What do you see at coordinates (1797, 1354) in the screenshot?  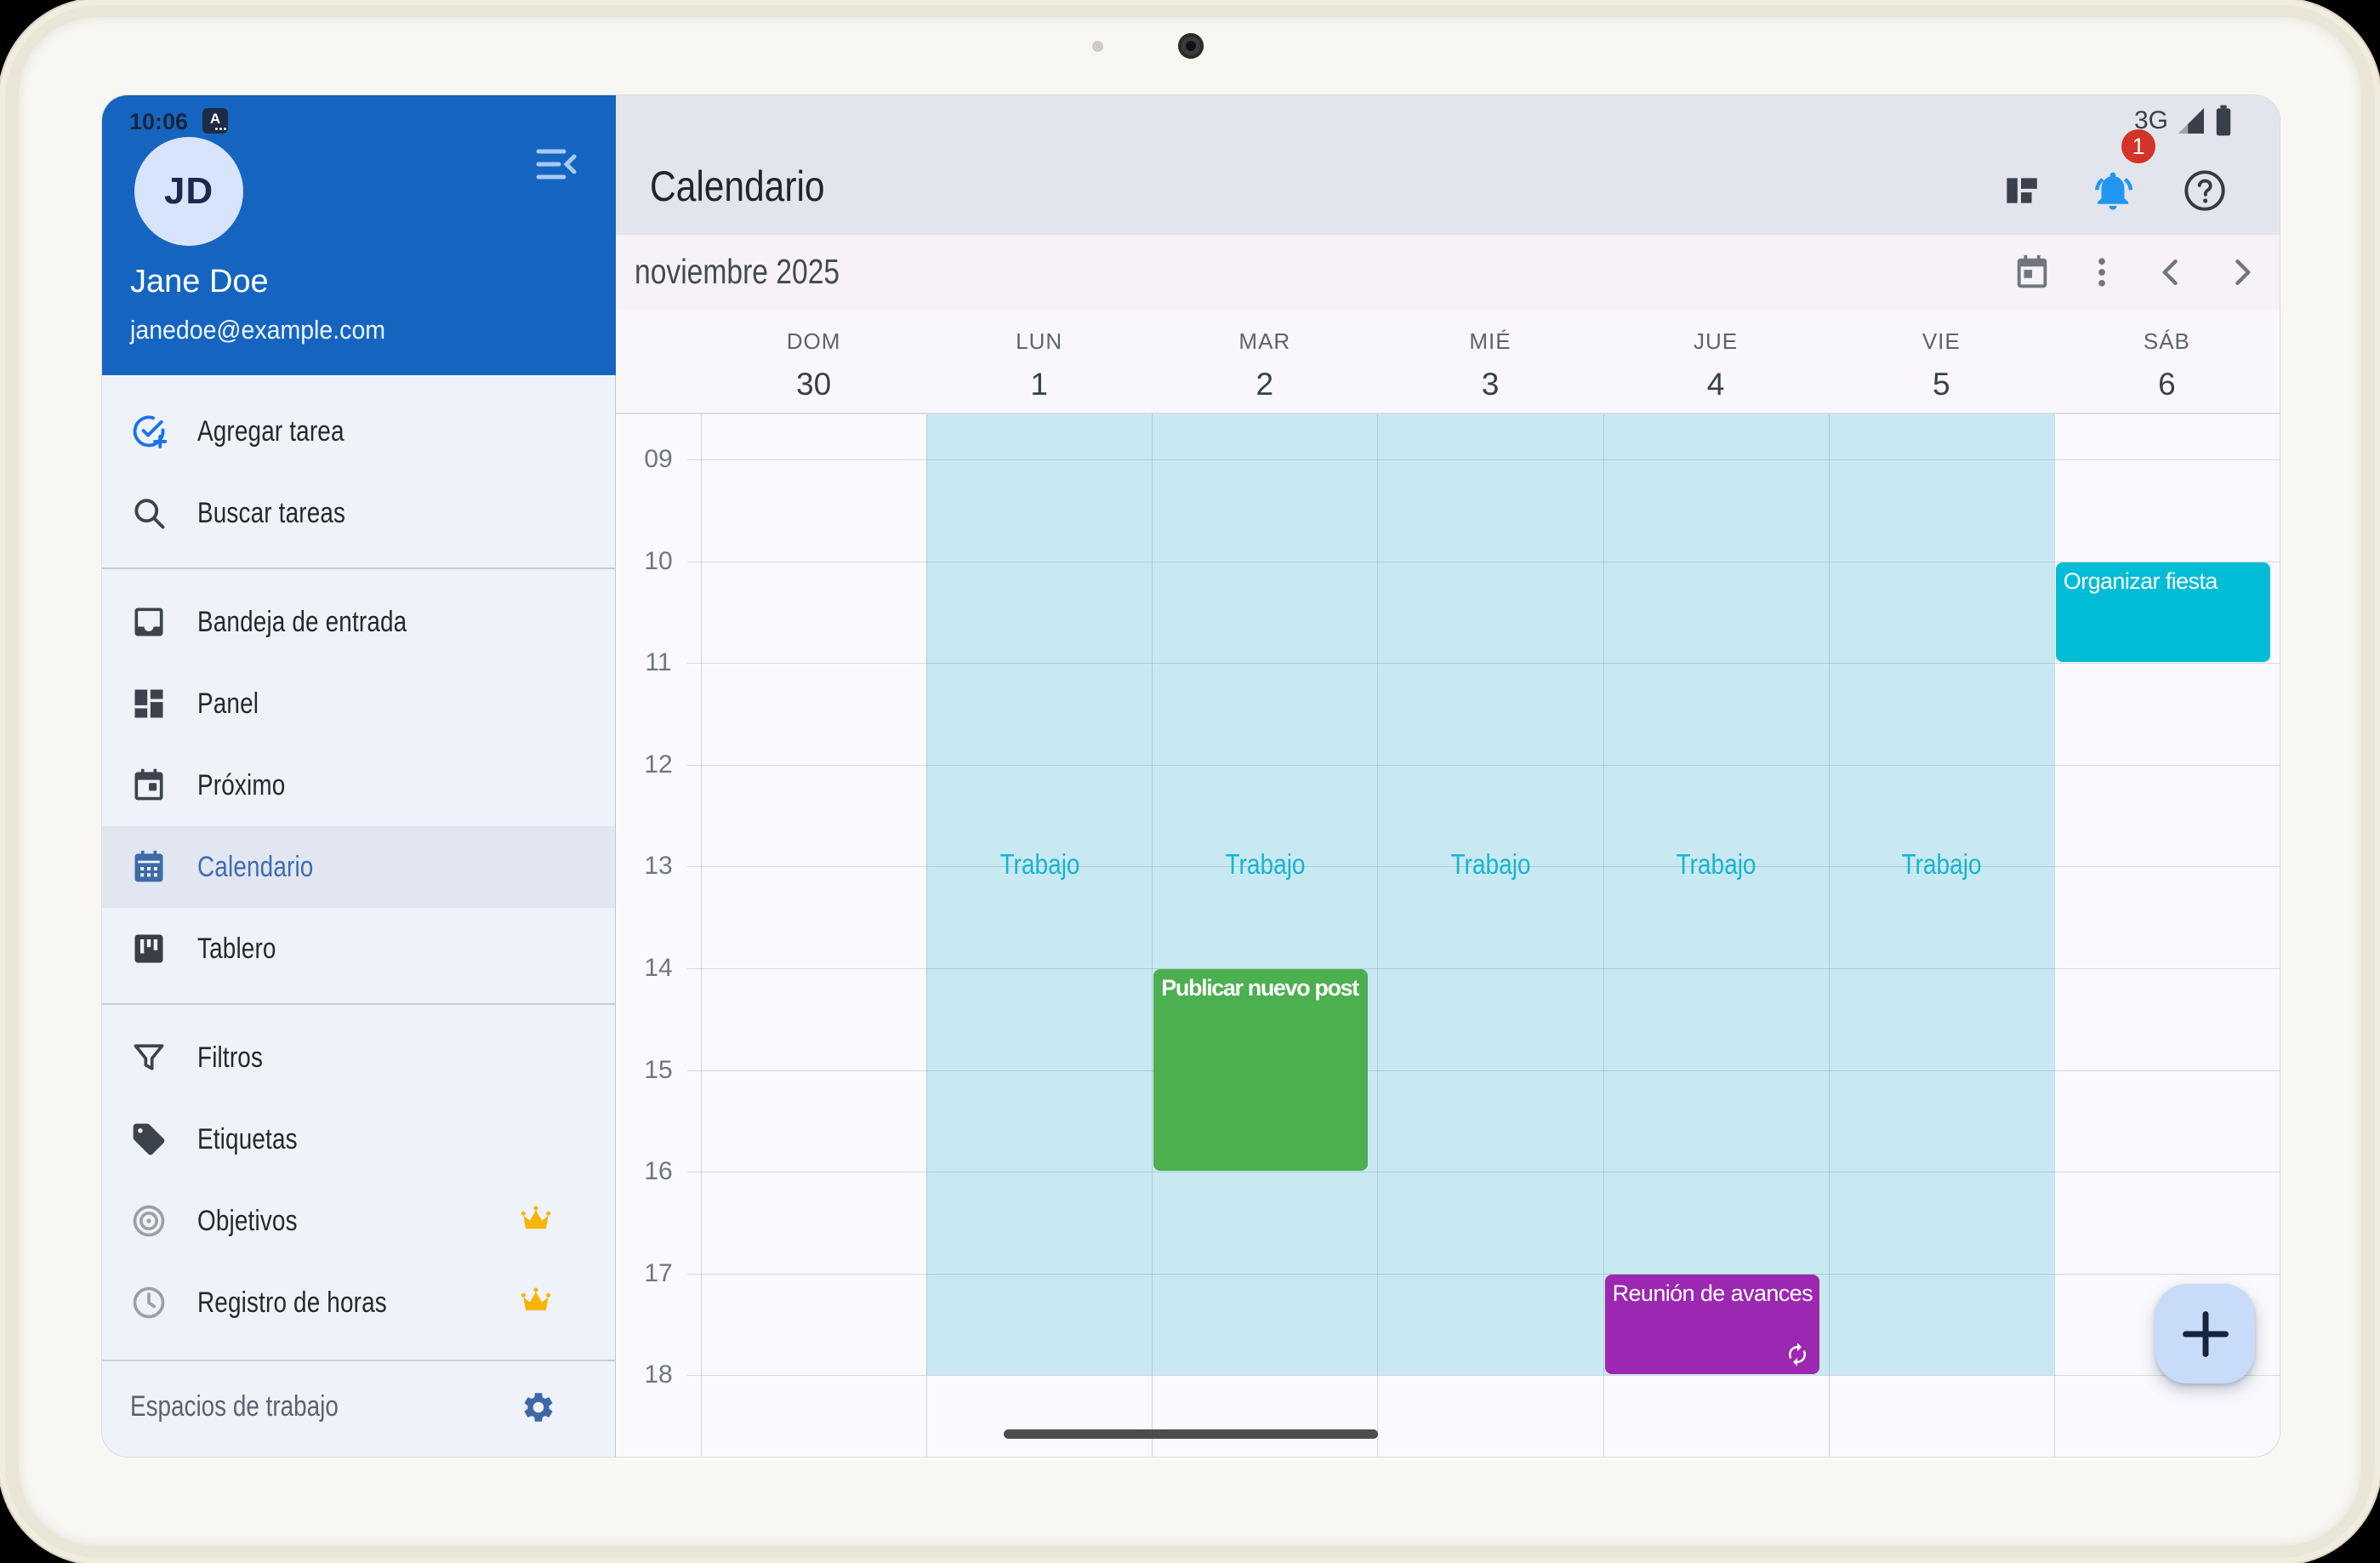 I see `recurring-icon` at bounding box center [1797, 1354].